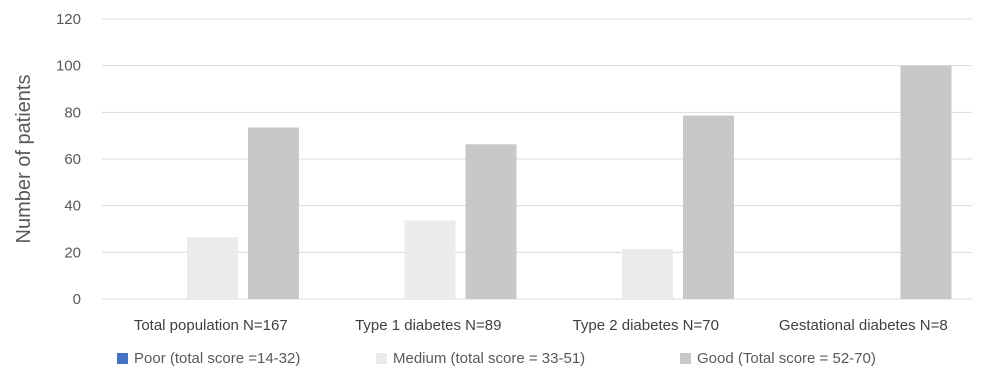  I want to click on legend-label: Good (Total score = 52-70), so click(786, 358).